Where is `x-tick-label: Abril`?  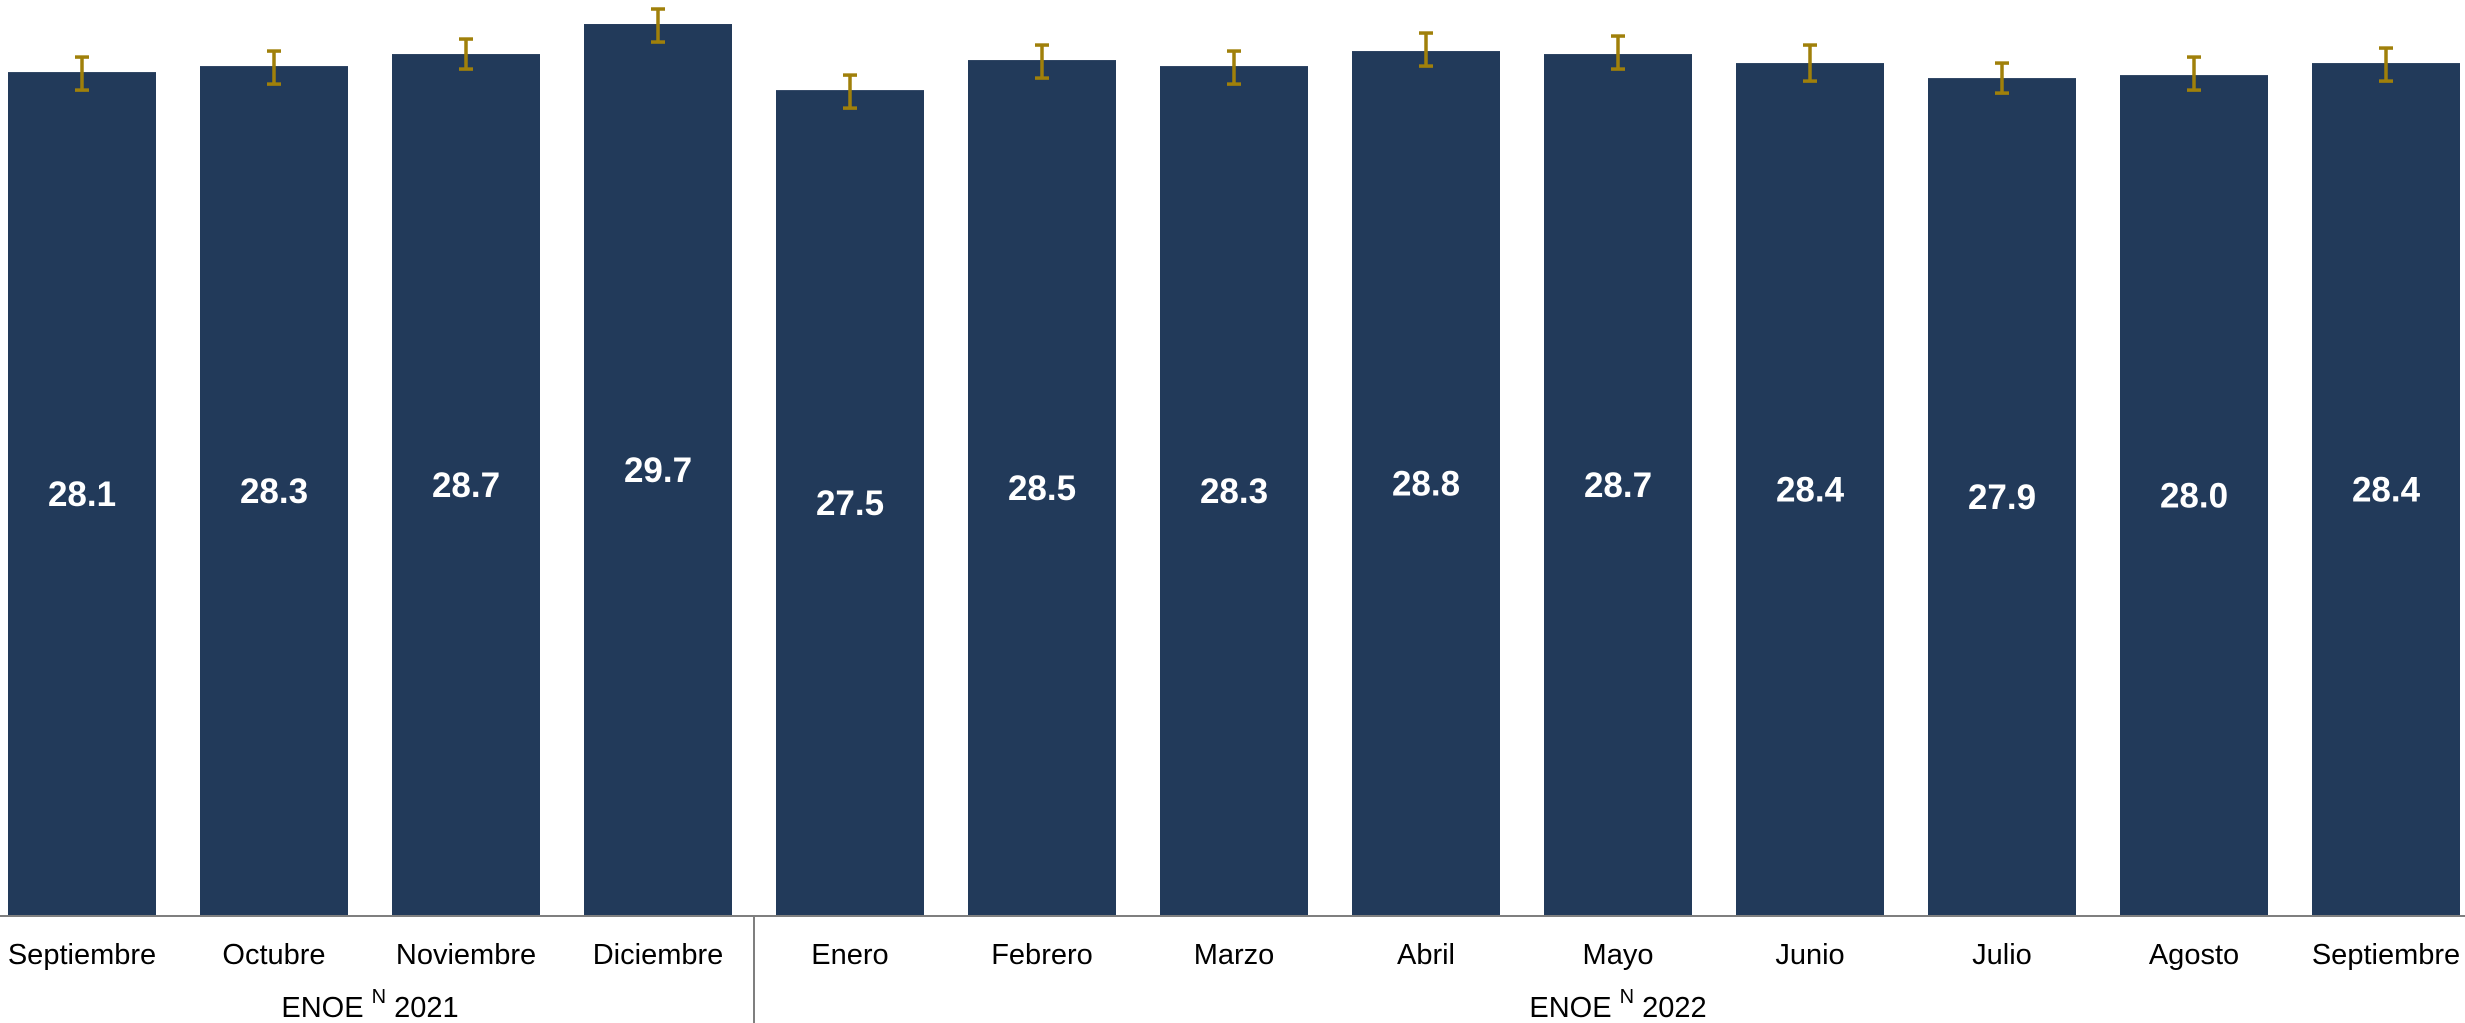 x-tick-label: Abril is located at coordinates (1426, 955).